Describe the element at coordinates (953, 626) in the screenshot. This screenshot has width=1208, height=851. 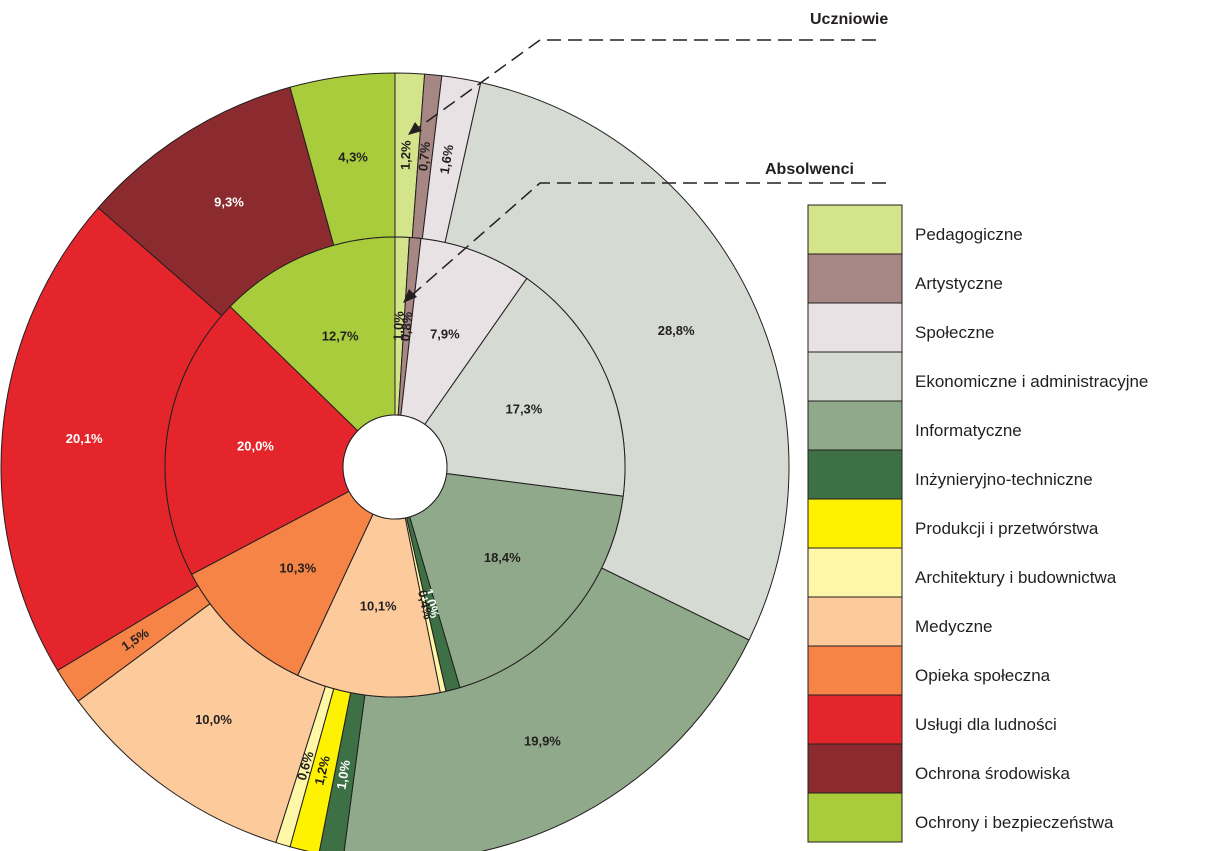
I see `legend-label: Medyczne` at that location.